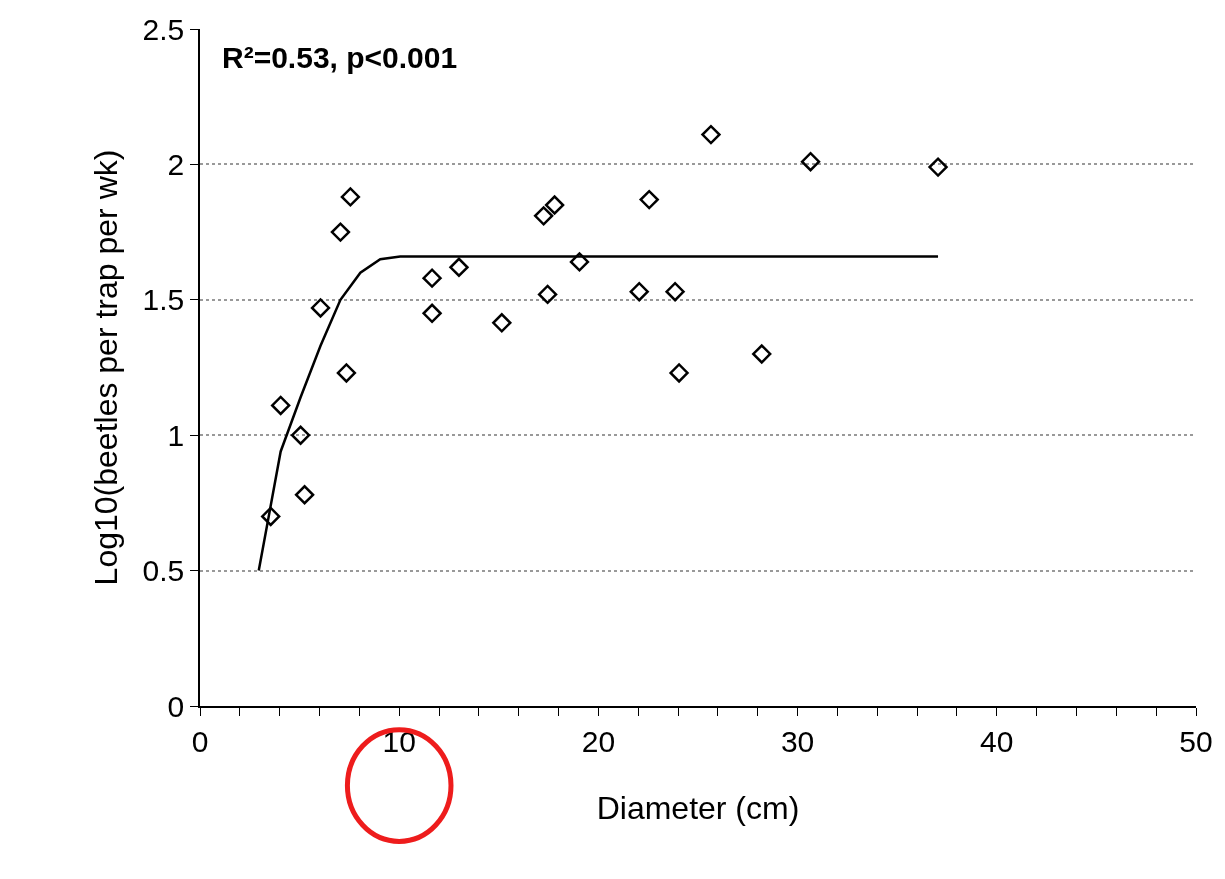 This screenshot has height=879, width=1225. What do you see at coordinates (106, 367) in the screenshot?
I see `y-axis-title: Log10(beetles per trap per wk)` at bounding box center [106, 367].